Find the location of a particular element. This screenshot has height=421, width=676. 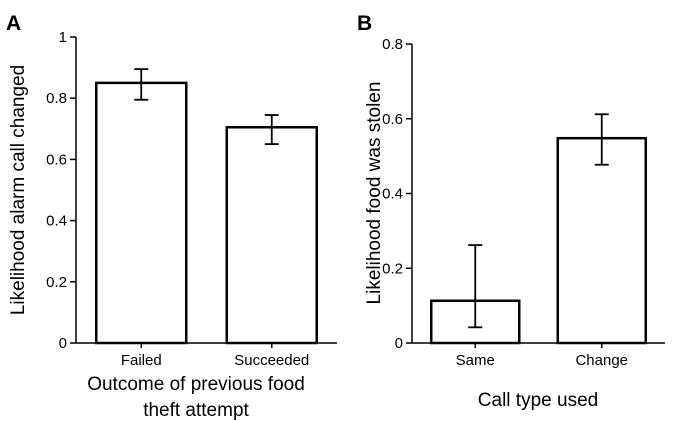

panel-b-x-tick-label: Same is located at coordinates (475, 360).